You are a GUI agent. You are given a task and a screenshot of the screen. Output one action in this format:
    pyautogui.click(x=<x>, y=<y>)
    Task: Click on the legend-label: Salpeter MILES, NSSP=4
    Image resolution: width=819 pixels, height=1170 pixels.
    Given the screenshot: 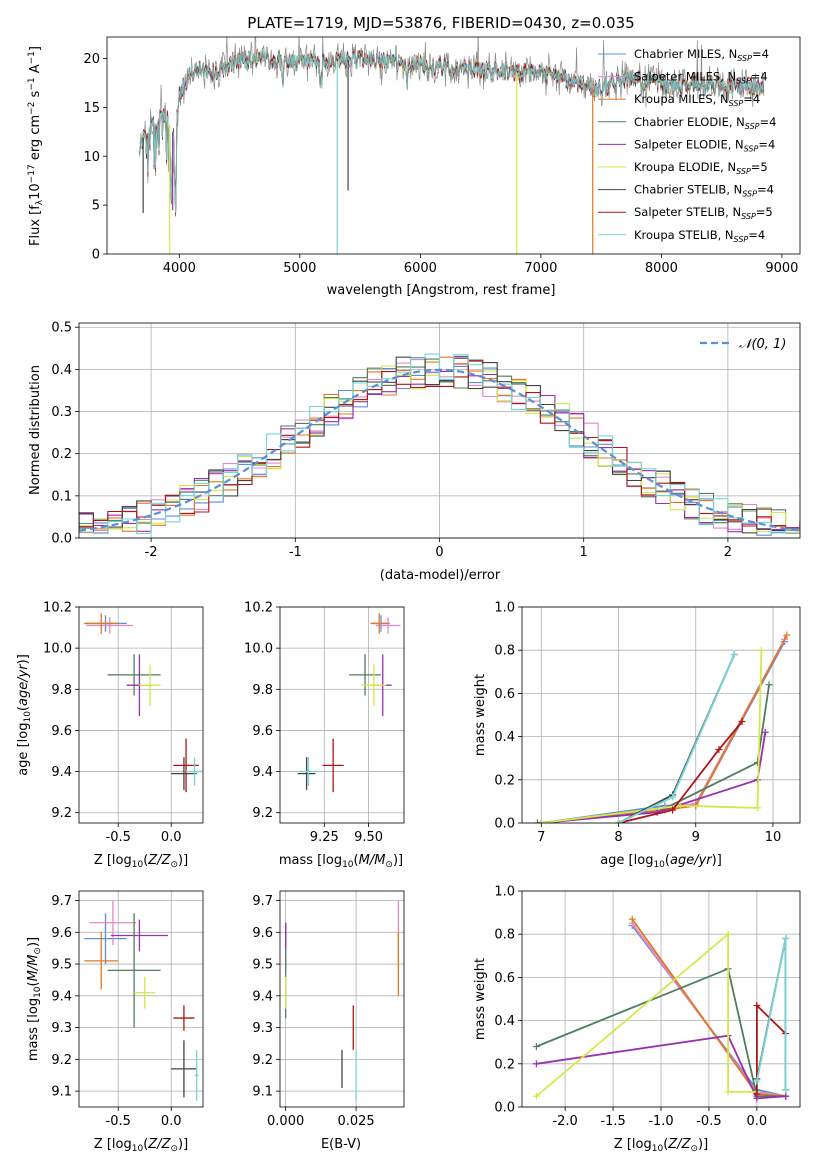 What is the action you would take?
    pyautogui.click(x=701, y=78)
    